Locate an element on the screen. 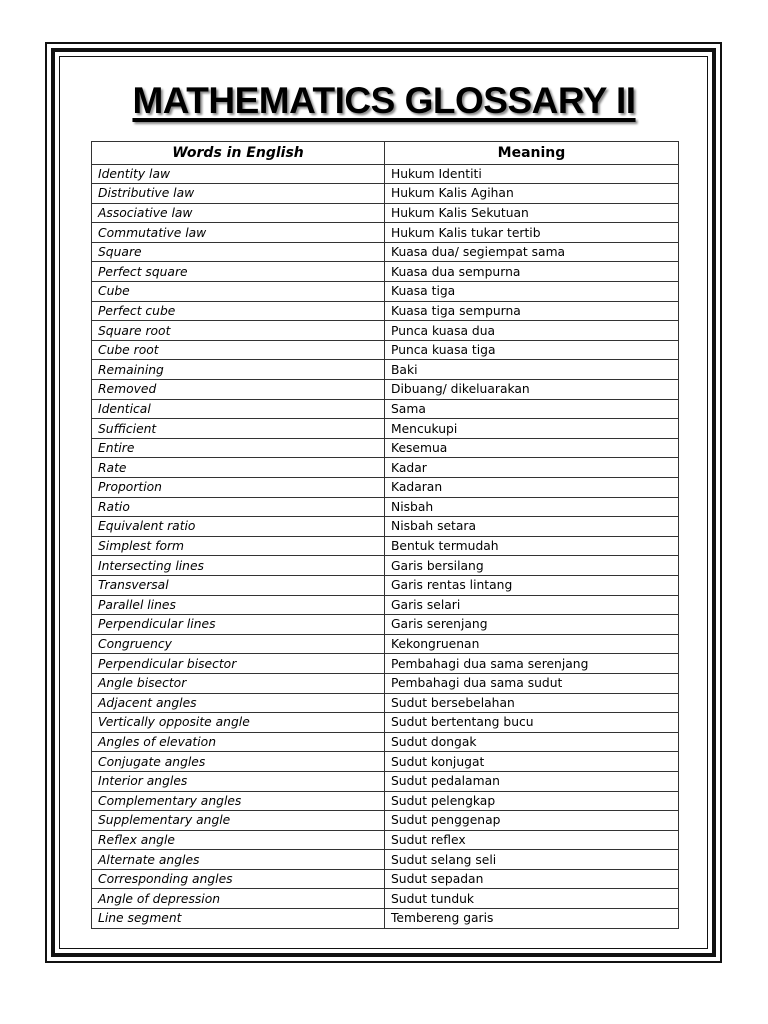 This screenshot has height=1024, width=768. english-term-cell: Corresponding angles is located at coordinates (238, 879).